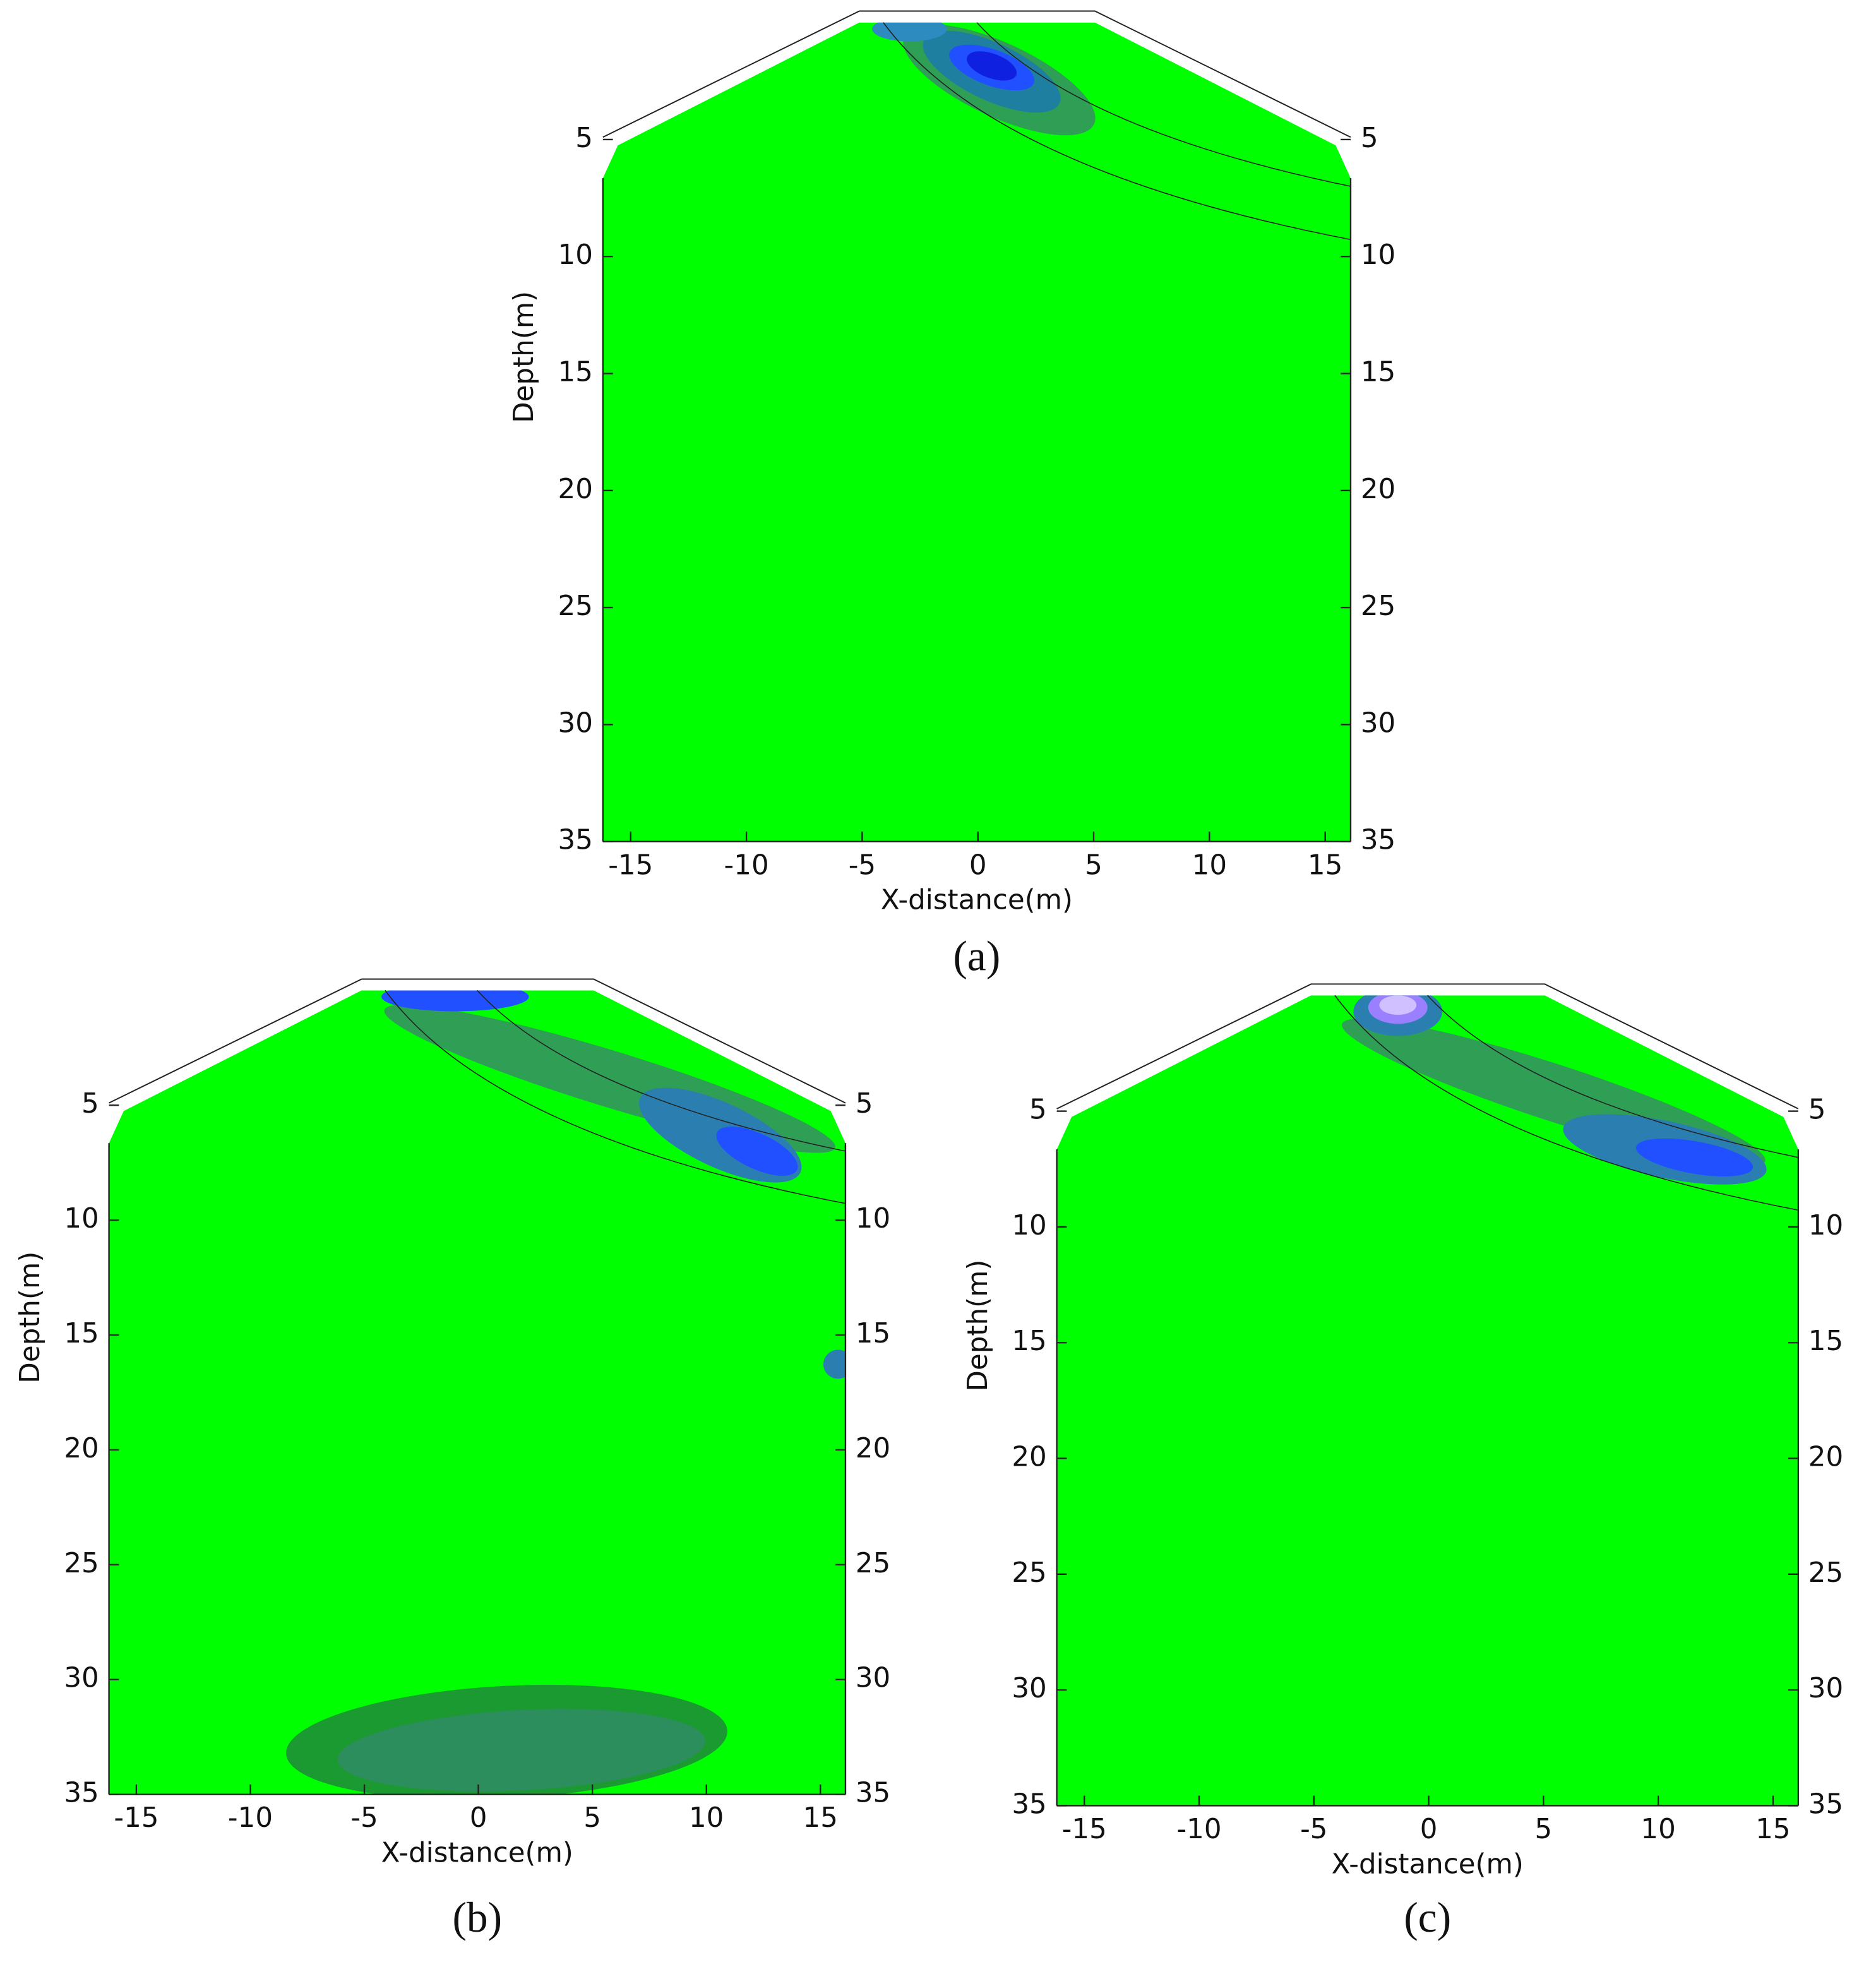 The height and width of the screenshot is (1962, 1876). What do you see at coordinates (478, 1917) in the screenshot?
I see `panel-label: (b)` at bounding box center [478, 1917].